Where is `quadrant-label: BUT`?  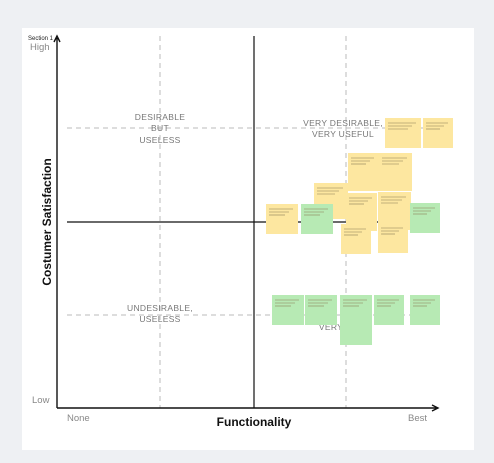
quadrant-label: BUT is located at coordinates (160, 128).